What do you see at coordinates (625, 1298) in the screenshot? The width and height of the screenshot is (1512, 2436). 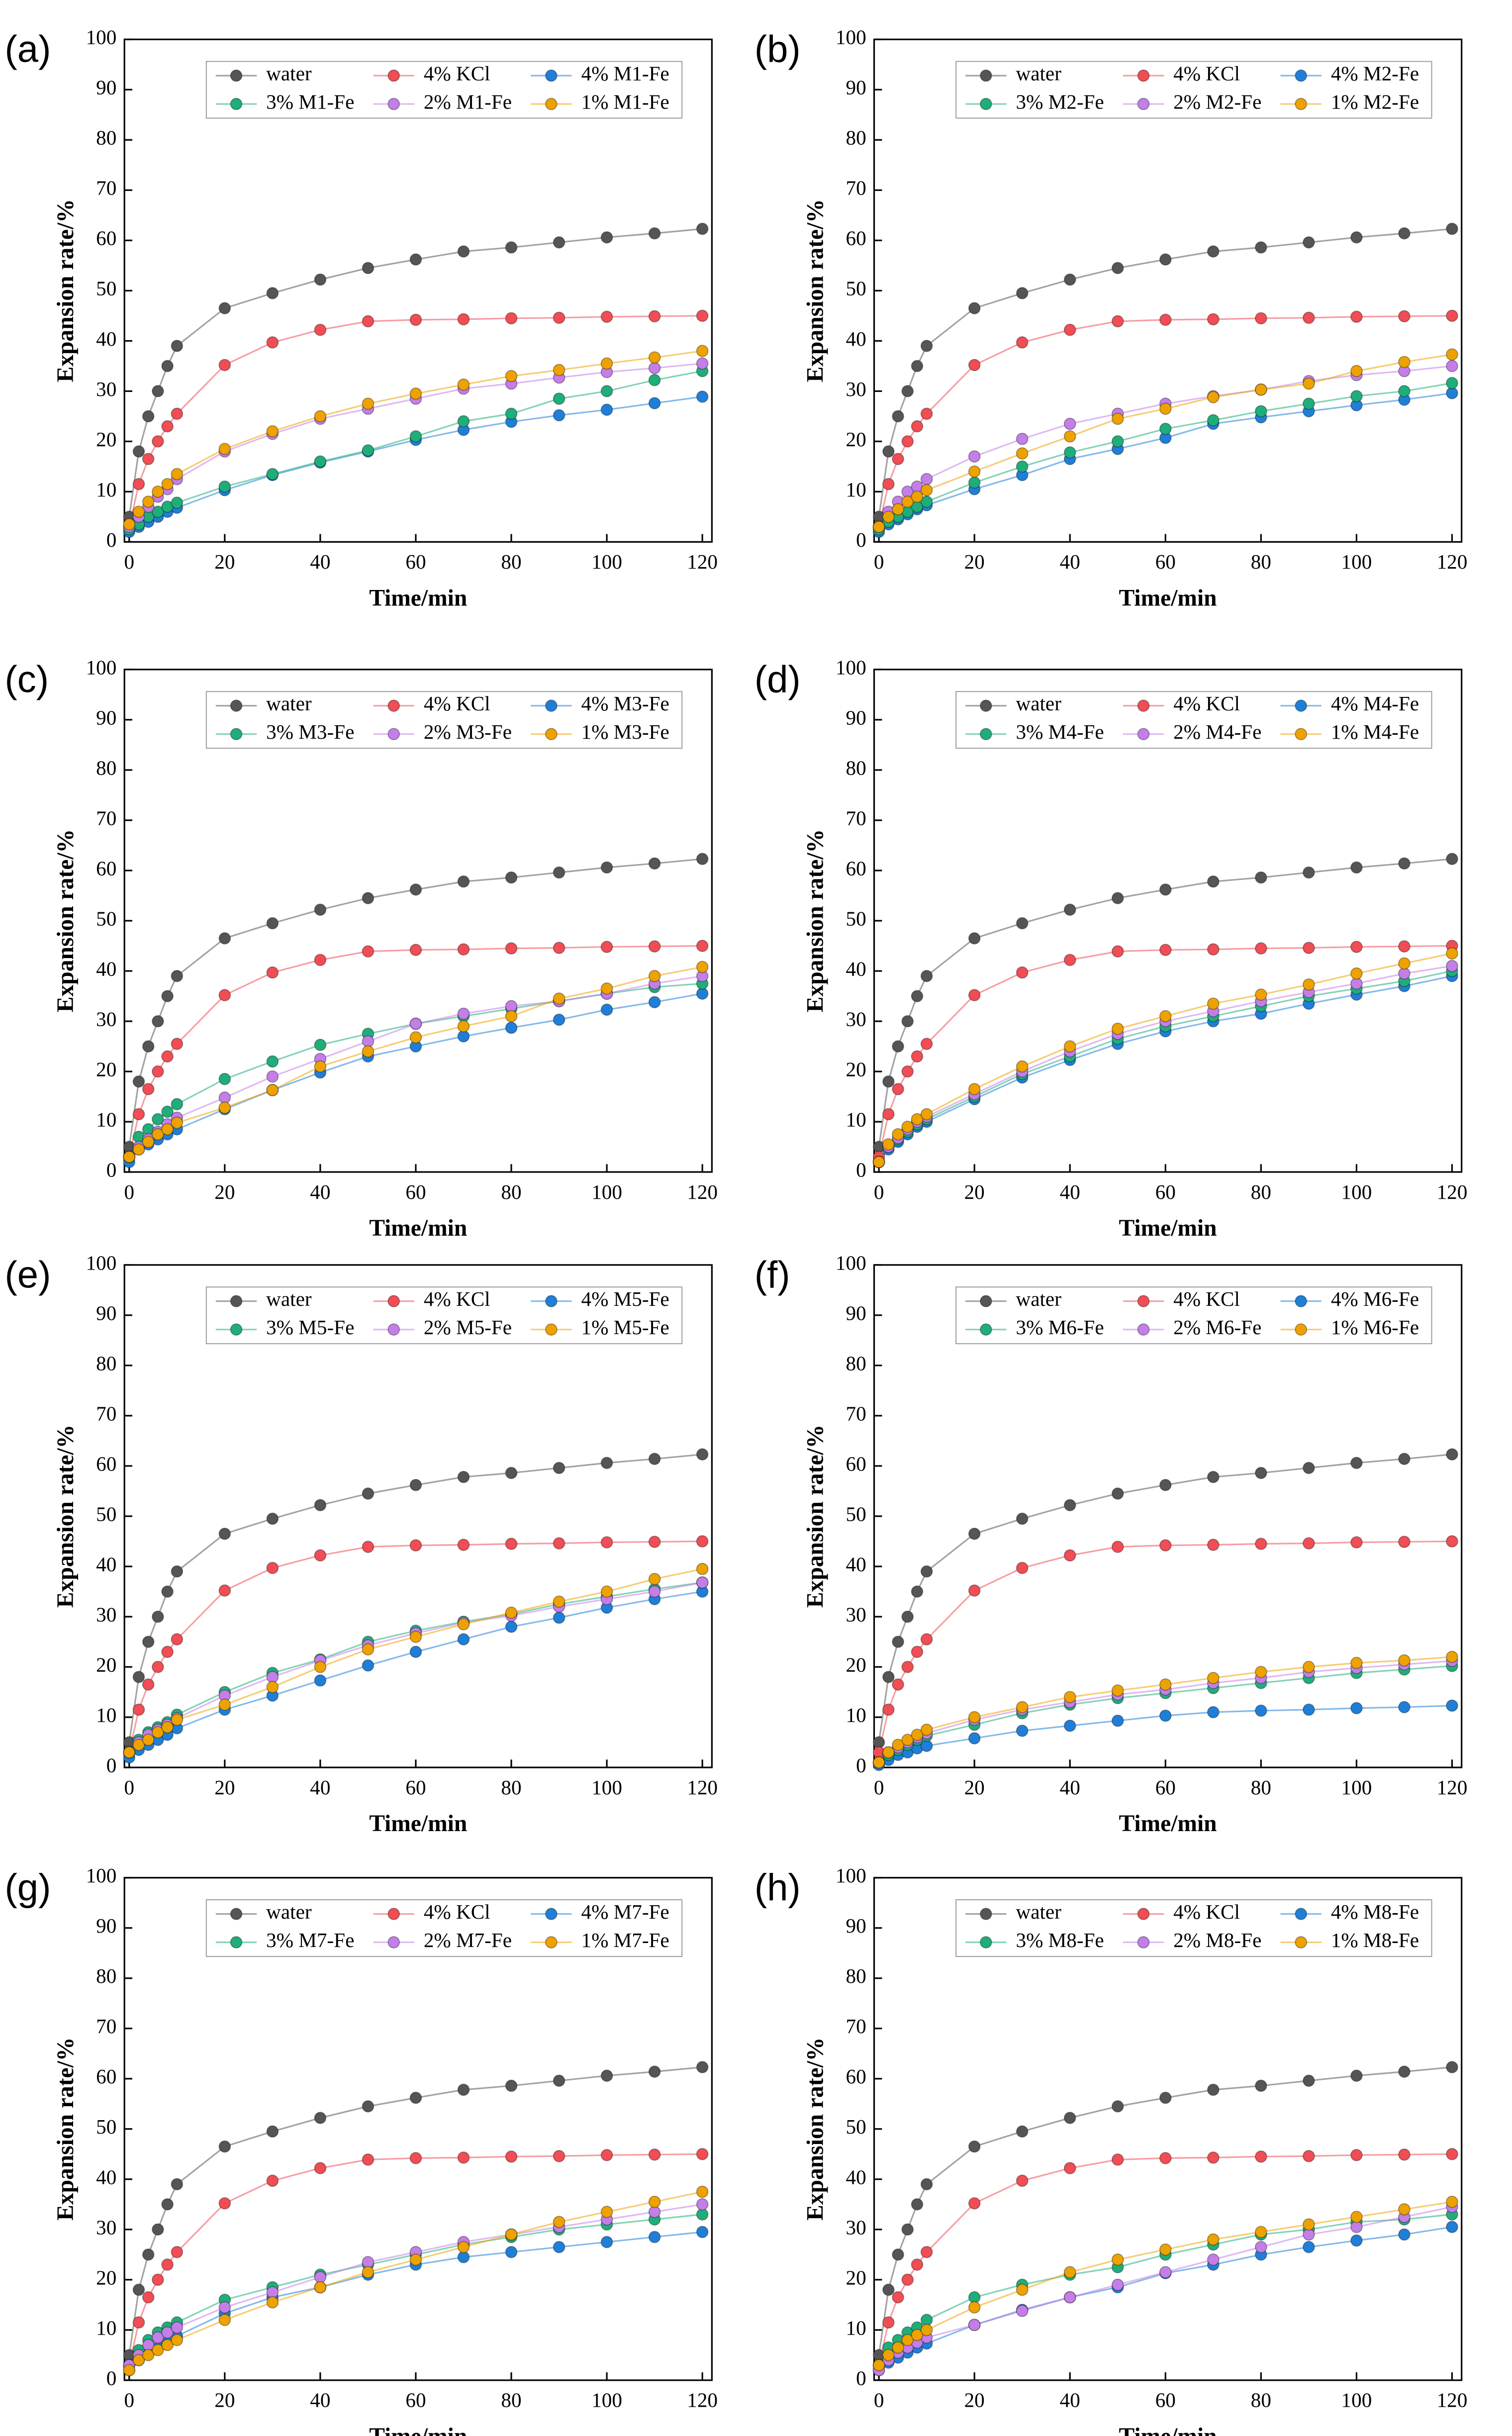 I see `legend-label: 4% M5-Fe` at bounding box center [625, 1298].